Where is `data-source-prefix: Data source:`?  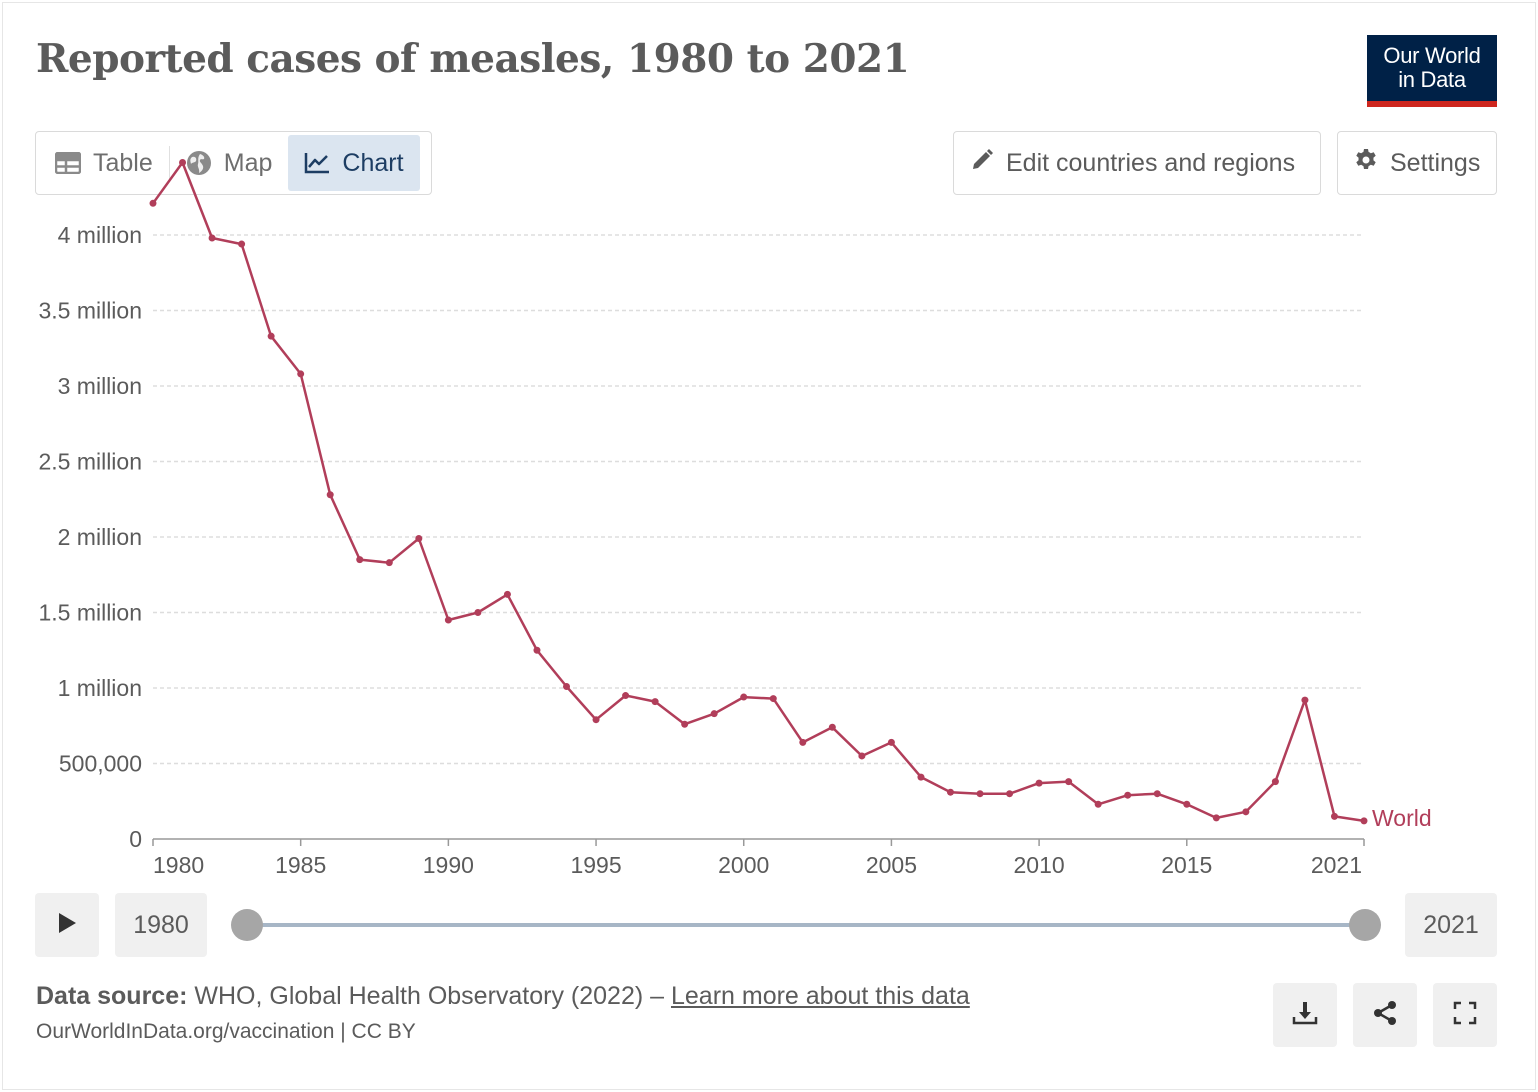
data-source-prefix: Data source: is located at coordinates (112, 996).